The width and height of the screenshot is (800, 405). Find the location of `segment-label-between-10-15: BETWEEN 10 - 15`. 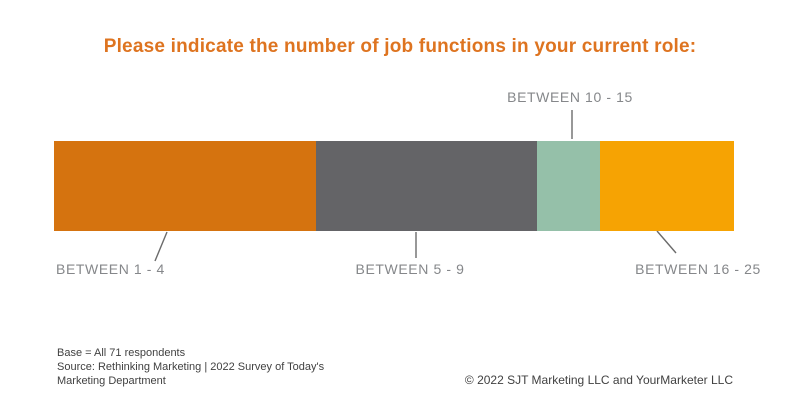

segment-label-between-10-15: BETWEEN 10 - 15 is located at coordinates (570, 97).